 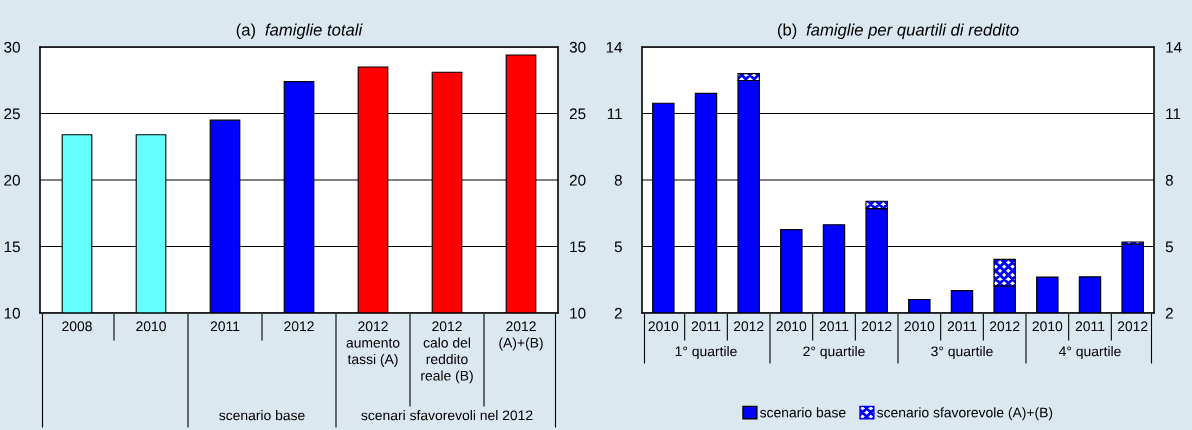 What do you see at coordinates (577, 180) in the screenshot?
I see `y2-tick-label: 20` at bounding box center [577, 180].